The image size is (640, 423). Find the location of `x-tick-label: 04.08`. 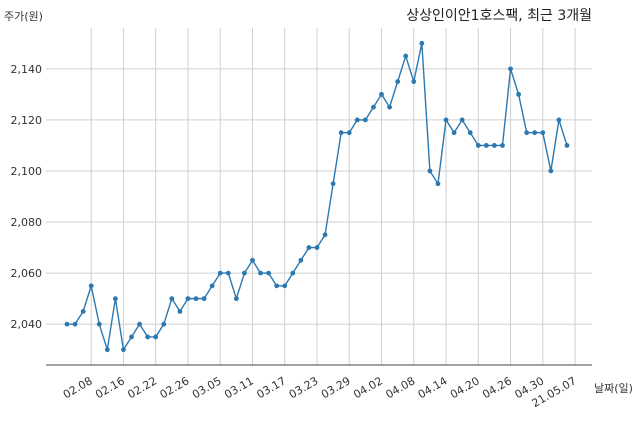

x-tick-label: 04.08 is located at coordinates (400, 387).